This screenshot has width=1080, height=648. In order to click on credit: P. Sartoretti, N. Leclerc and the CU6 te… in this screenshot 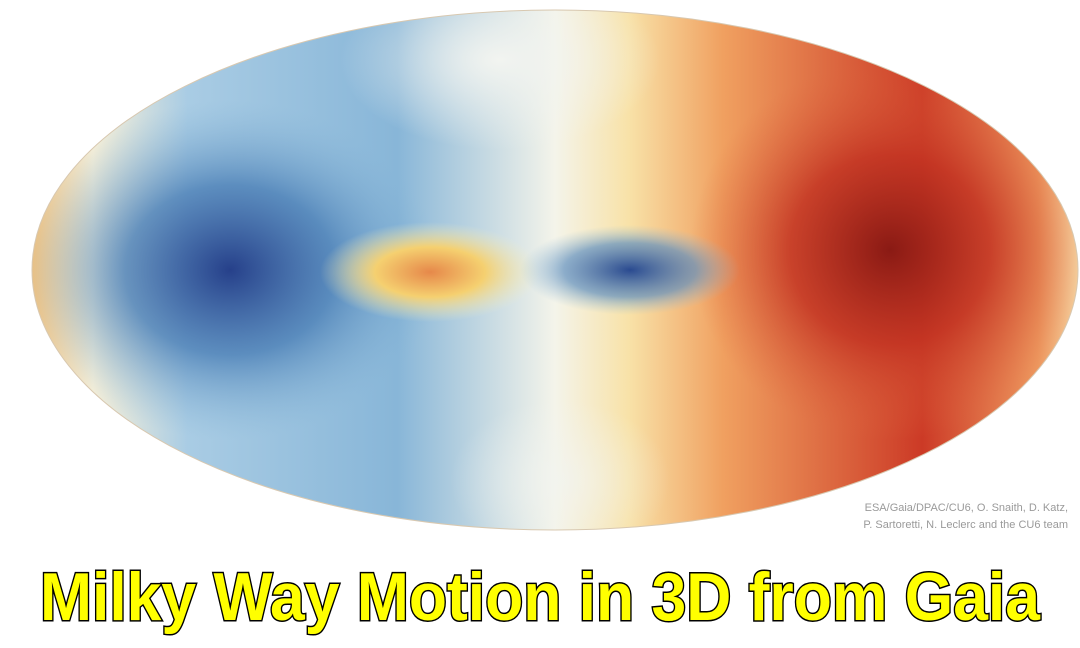, I will do `click(965, 525)`.